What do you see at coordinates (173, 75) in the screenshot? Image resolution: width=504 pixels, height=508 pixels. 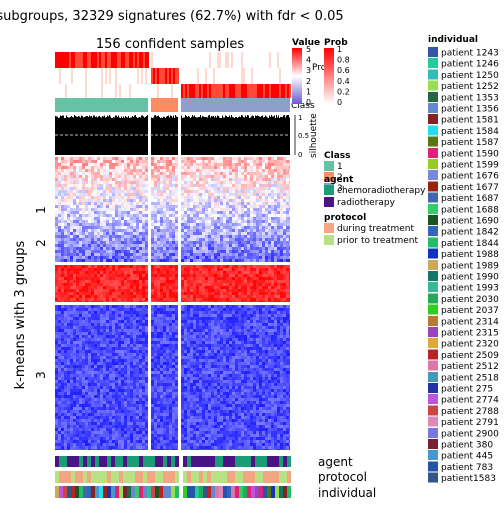 I see `prob-annotation-track` at bounding box center [173, 75].